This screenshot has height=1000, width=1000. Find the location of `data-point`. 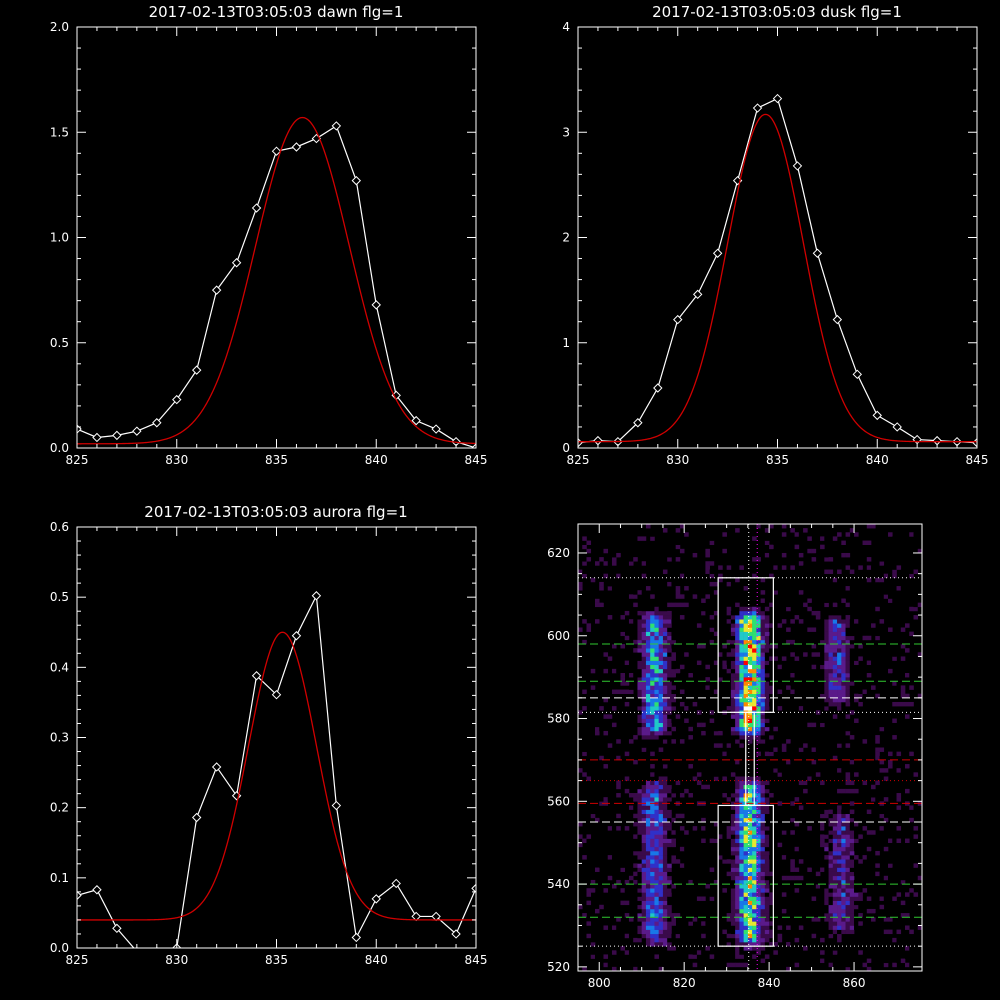

data-point is located at coordinates (296, 147).